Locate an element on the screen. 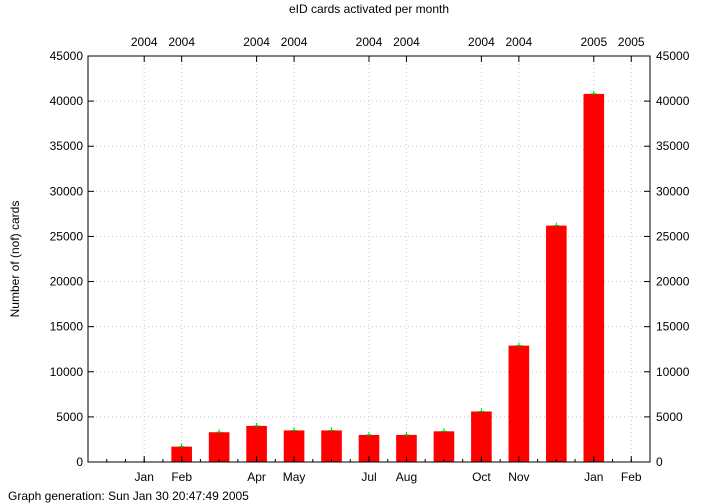 The width and height of the screenshot is (720, 504). y-axis-label: Number of (nof) cards is located at coordinates (15, 259).